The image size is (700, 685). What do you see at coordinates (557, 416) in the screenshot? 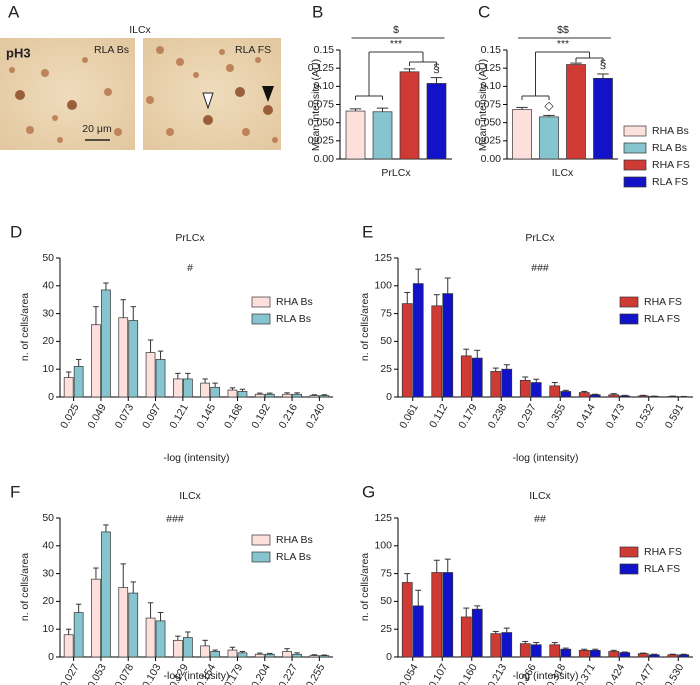
I see `x-tick-label: 0.355` at bounding box center [557, 416].